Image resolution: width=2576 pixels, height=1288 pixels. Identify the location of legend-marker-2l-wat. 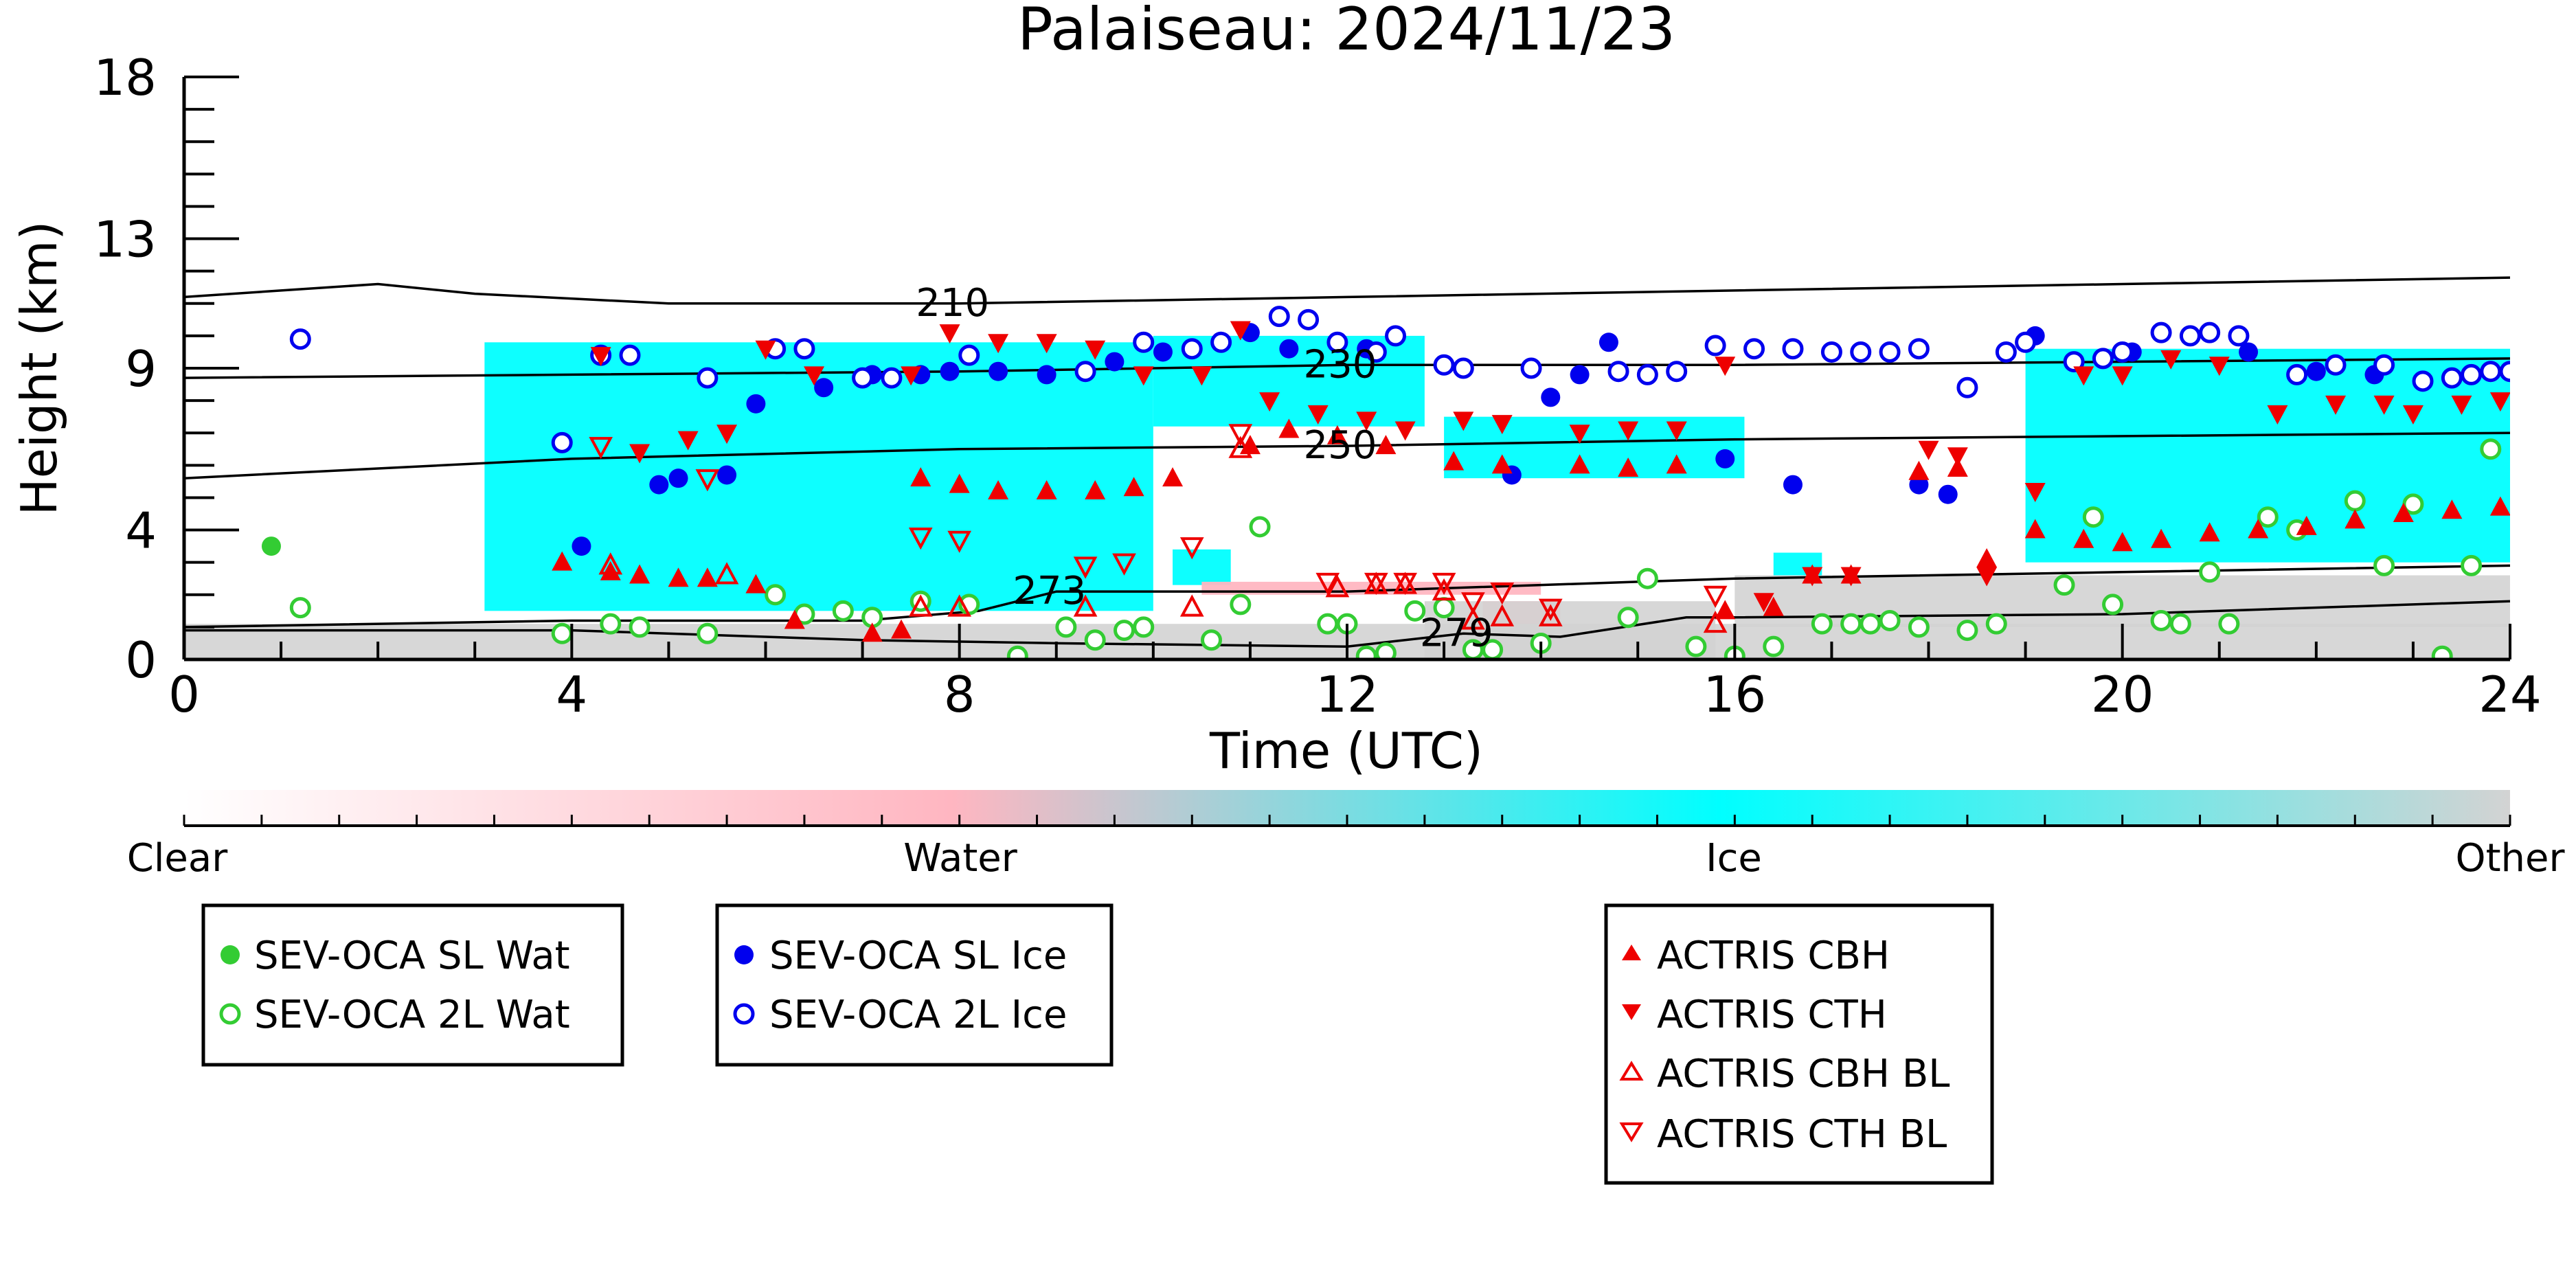
(230, 1014).